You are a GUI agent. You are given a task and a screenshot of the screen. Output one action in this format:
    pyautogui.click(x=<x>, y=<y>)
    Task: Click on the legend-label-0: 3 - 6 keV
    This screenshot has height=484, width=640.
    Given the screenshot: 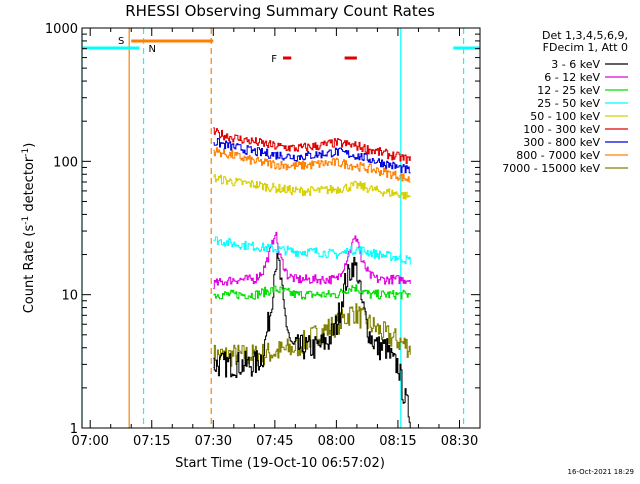 What is the action you would take?
    pyautogui.click(x=575, y=64)
    